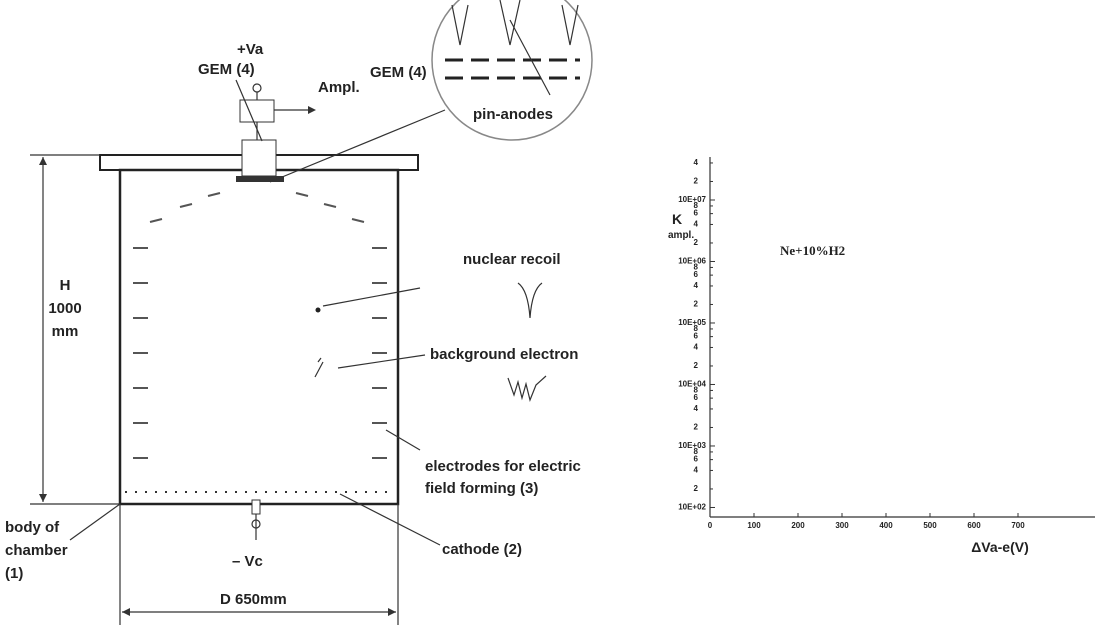  Describe the element at coordinates (1018, 525) in the screenshot. I see `x-tick-label: 700` at that location.